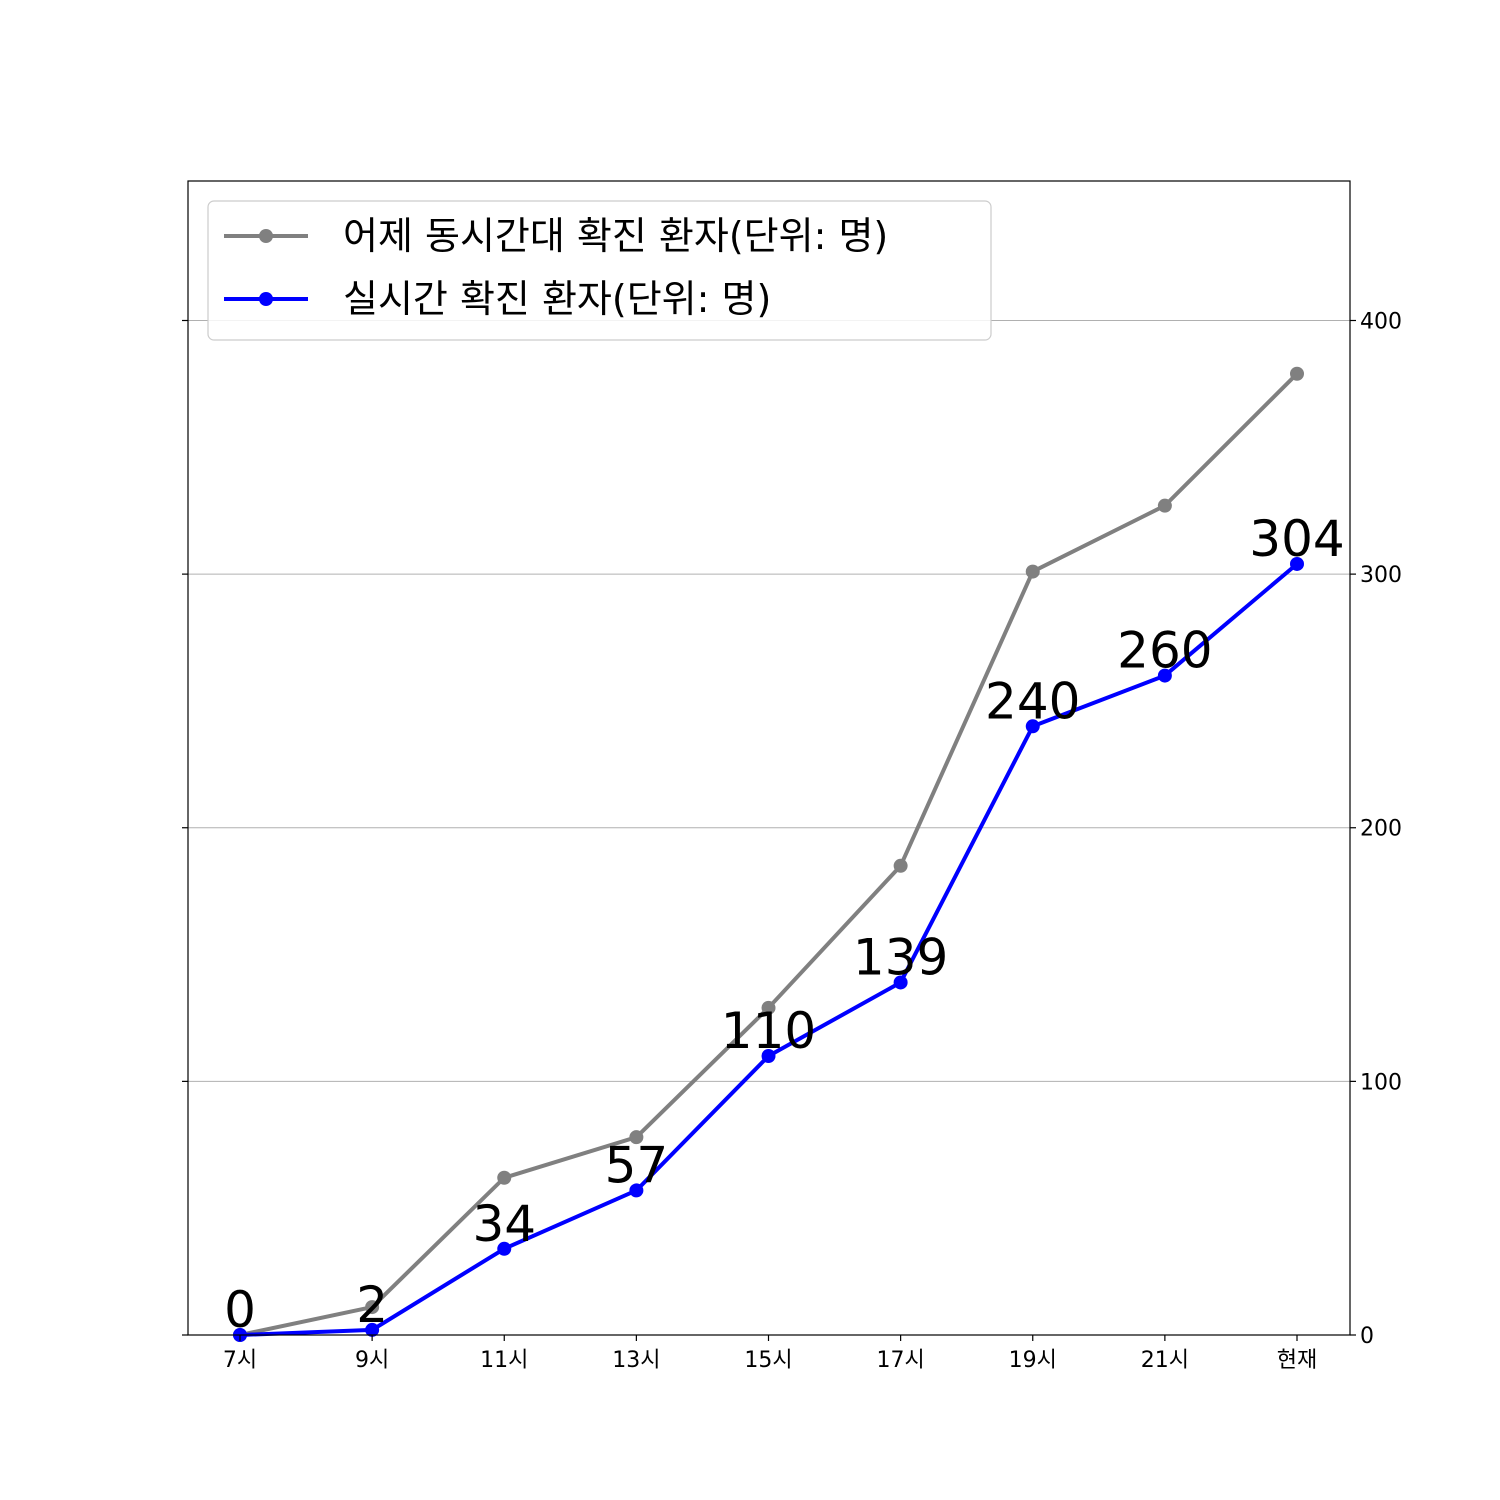 This screenshot has width=1500, height=1500. Describe the element at coordinates (637, 1165) in the screenshot. I see `data-label: 57` at that location.